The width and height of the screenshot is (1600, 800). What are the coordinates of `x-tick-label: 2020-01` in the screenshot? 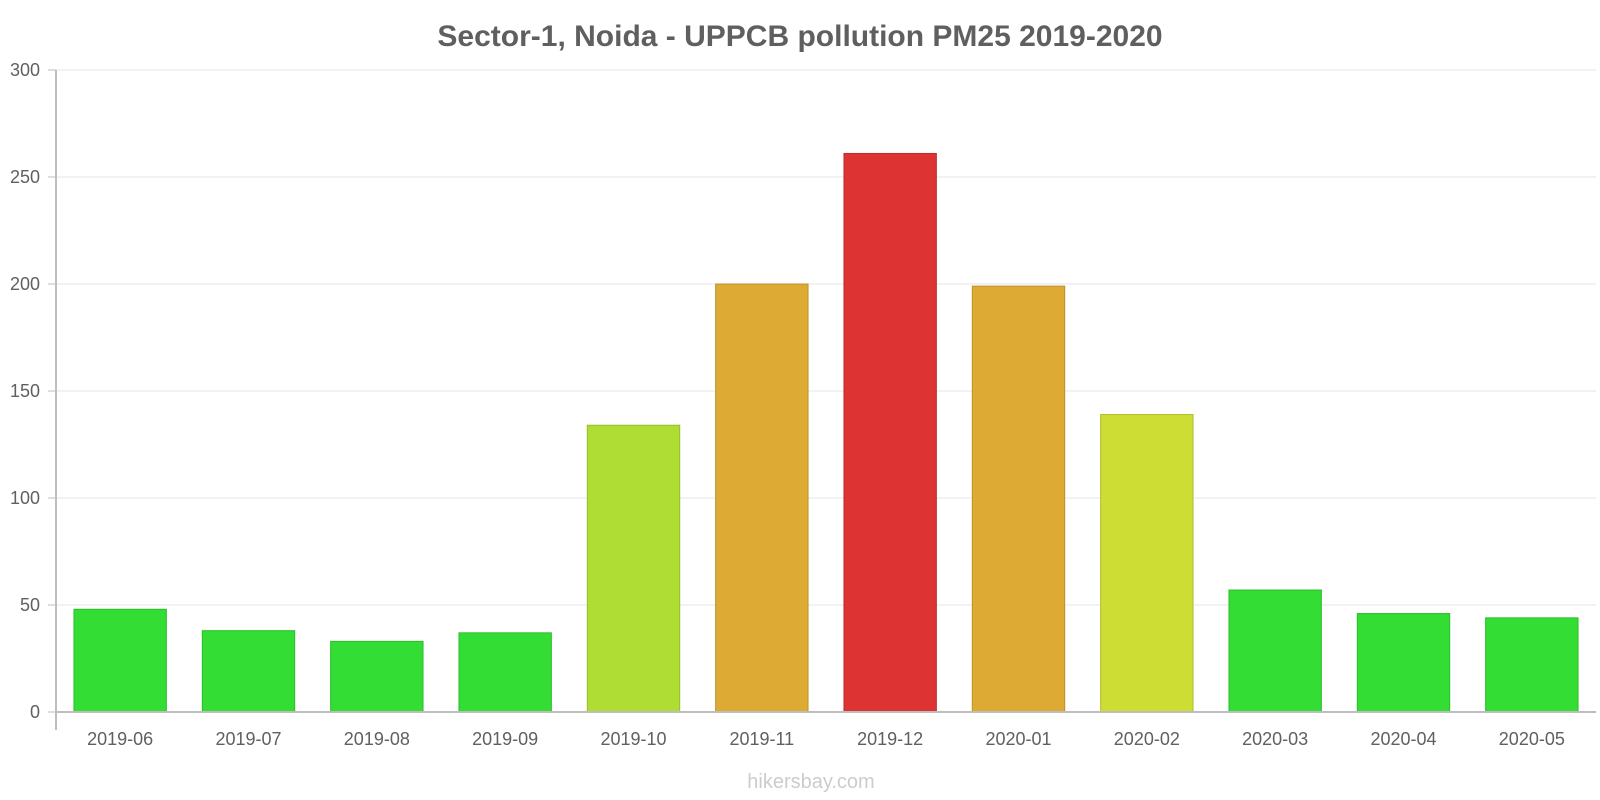 It's located at (1018, 739).